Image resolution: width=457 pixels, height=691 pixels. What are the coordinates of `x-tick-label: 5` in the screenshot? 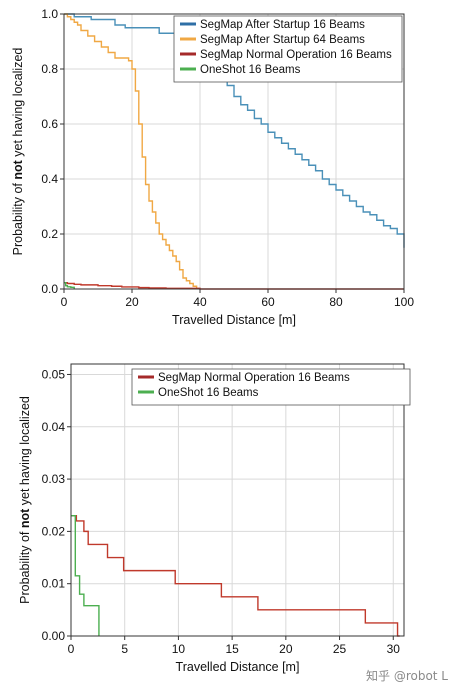 It's located at (124, 649).